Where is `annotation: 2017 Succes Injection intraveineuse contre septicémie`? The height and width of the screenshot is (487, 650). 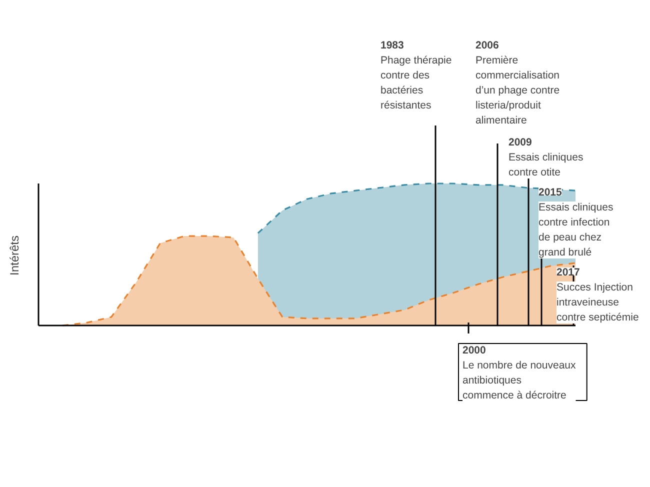 annotation: 2017 Succes Injection intraveineuse contre septicémie is located at coordinates (597, 295).